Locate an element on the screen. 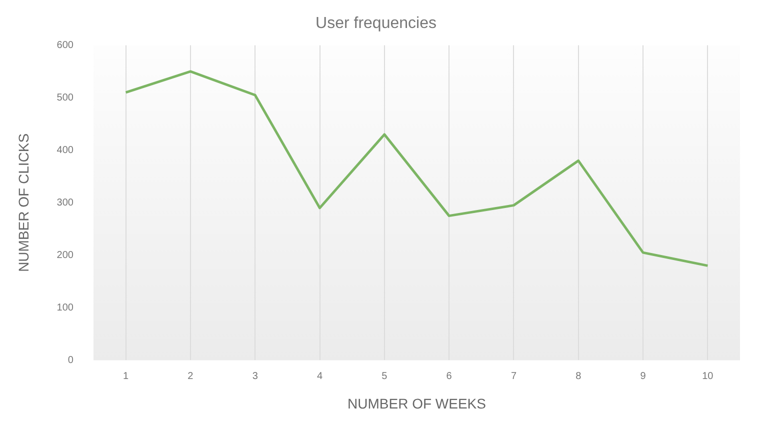 The image size is (768, 429). y-tick-label: 200 is located at coordinates (65, 255).